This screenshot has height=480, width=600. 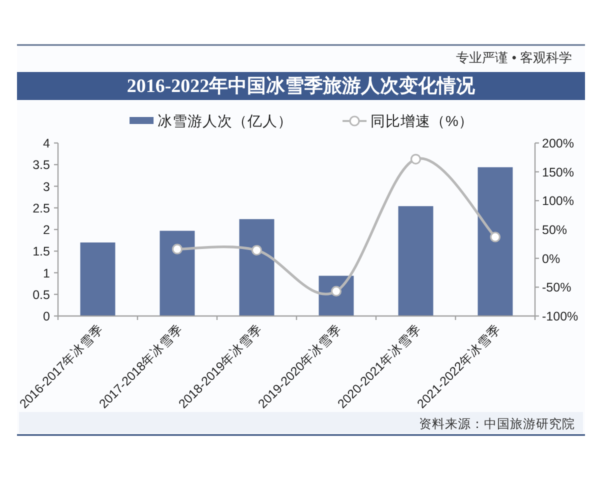 What do you see at coordinates (41, 165) in the screenshot?
I see `y-tick-label: 3.5` at bounding box center [41, 165].